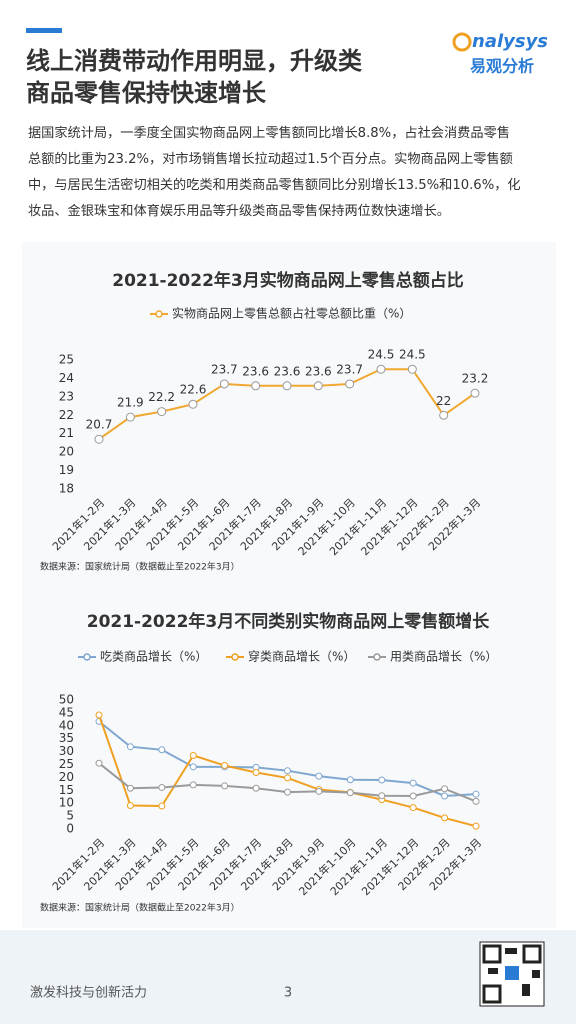  What do you see at coordinates (66, 378) in the screenshot?
I see `y-tick-label: 24` at bounding box center [66, 378].